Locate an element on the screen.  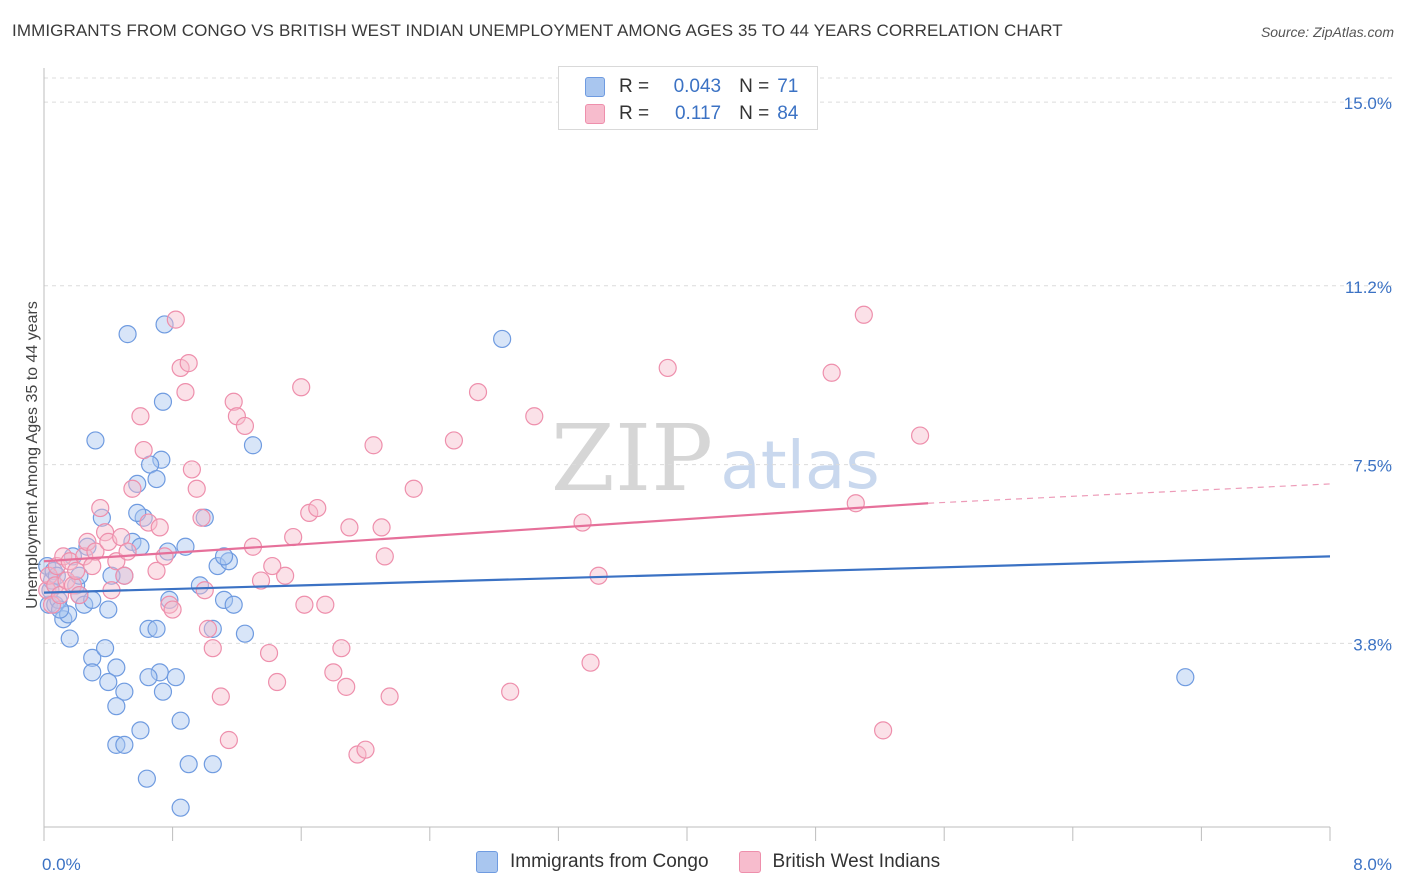
legend-row-congo: R = 0.043 N = 71 is located at coordinates (691, 87).